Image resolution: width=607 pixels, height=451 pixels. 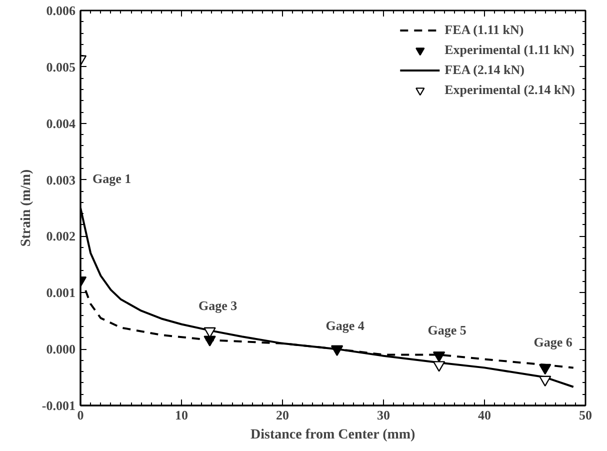 I want to click on annotation: Gage 4, so click(x=345, y=325).